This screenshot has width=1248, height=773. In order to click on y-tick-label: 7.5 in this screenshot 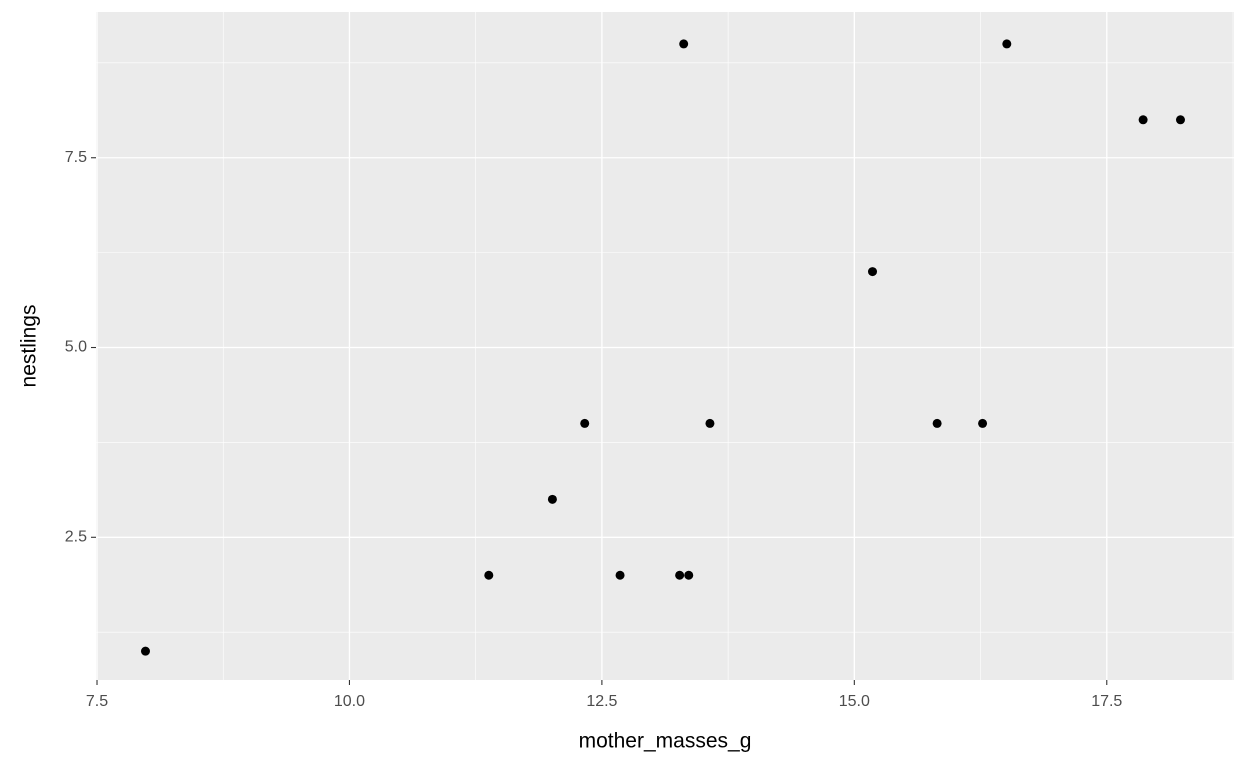, I will do `click(76, 157)`.